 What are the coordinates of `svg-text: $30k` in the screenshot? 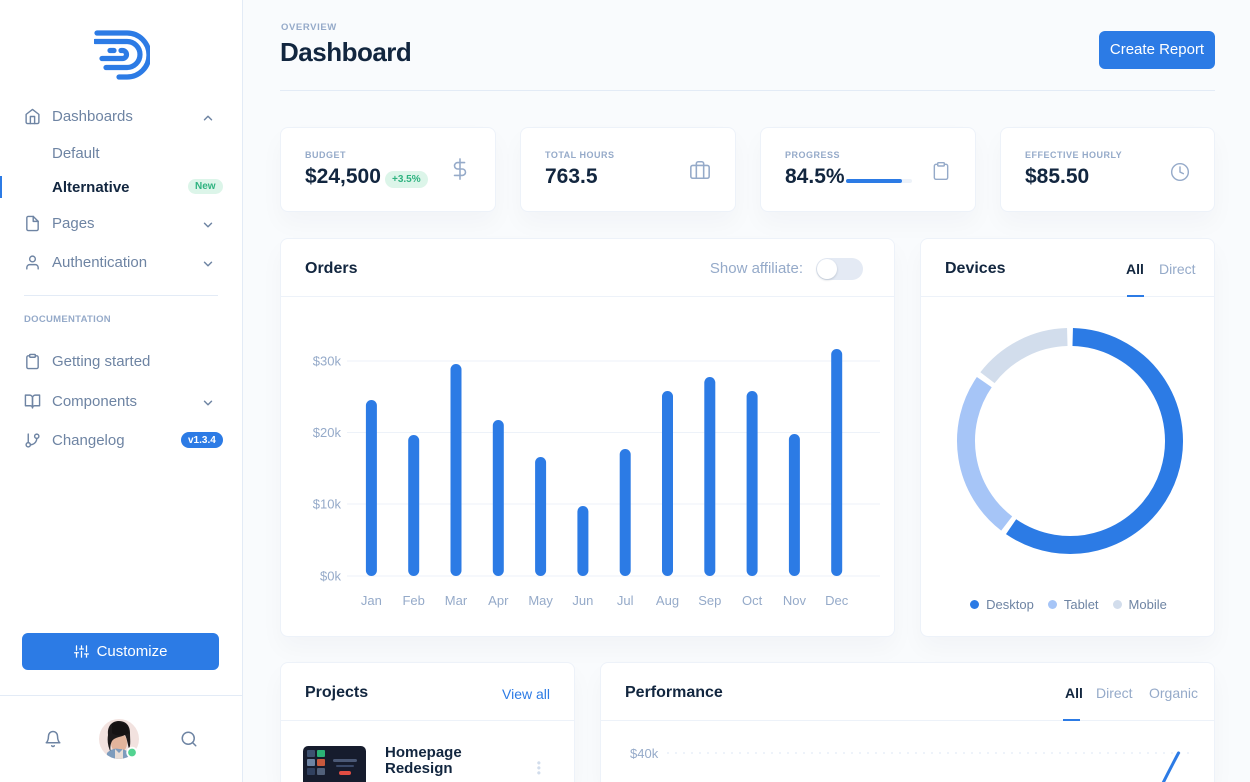 It's located at (327, 361).